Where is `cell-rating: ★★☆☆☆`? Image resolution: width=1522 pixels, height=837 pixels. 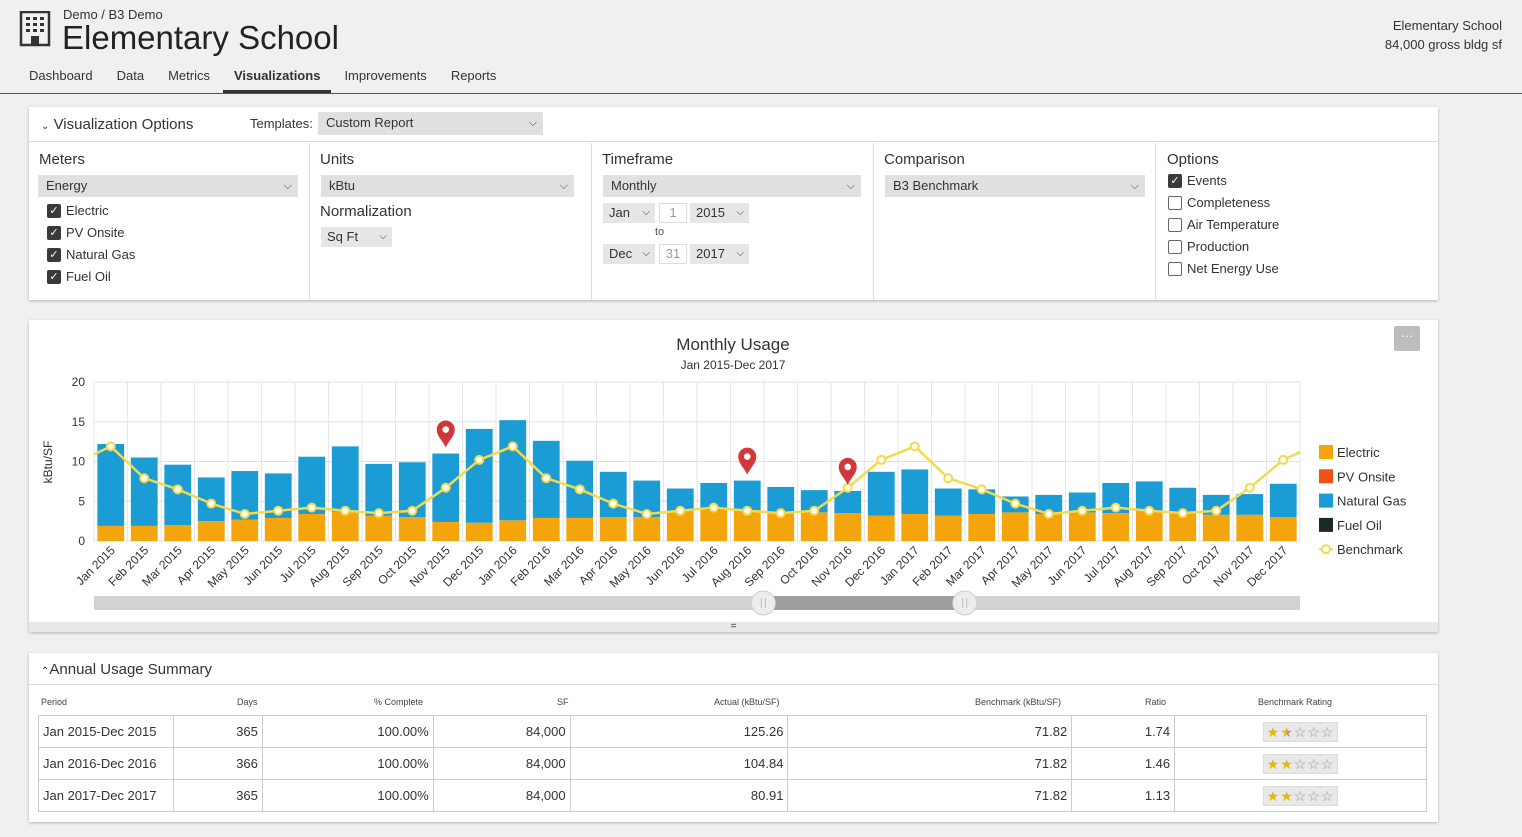
cell-rating: ★★☆☆☆ is located at coordinates (1300, 763).